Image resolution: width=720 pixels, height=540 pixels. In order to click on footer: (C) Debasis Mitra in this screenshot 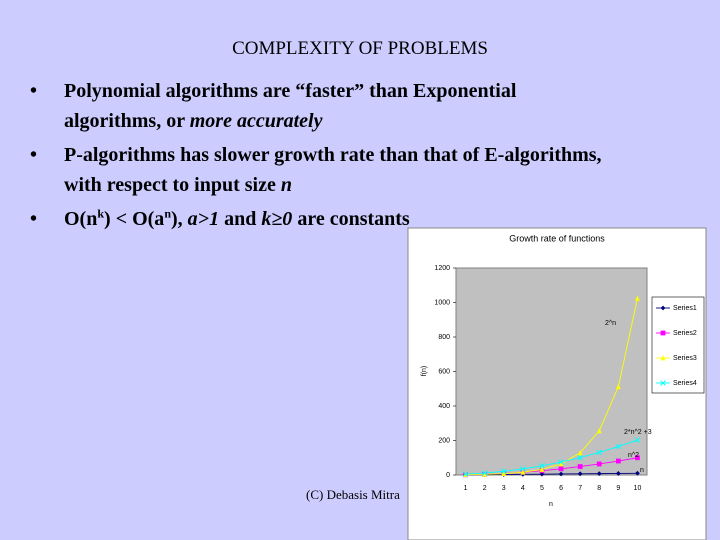, I will do `click(353, 494)`.